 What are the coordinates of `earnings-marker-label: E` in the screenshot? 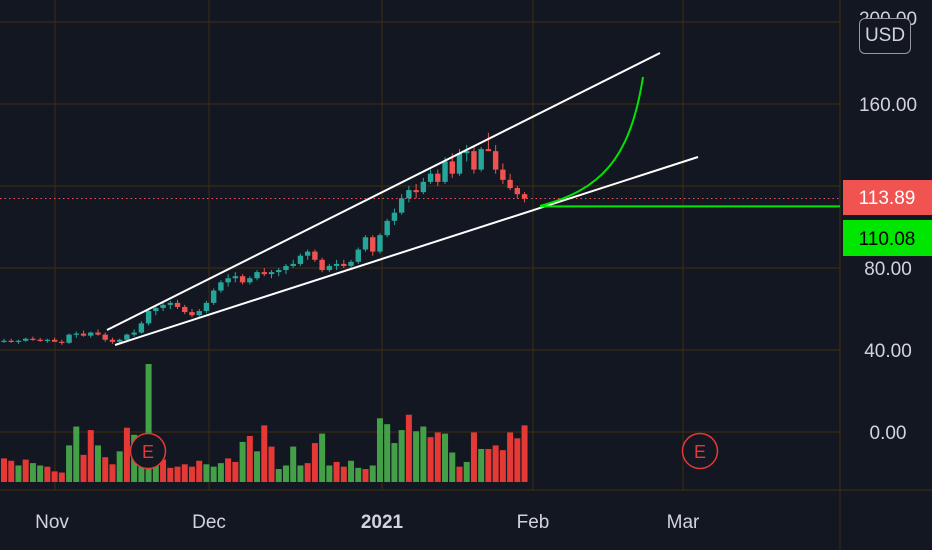 It's located at (148, 452).